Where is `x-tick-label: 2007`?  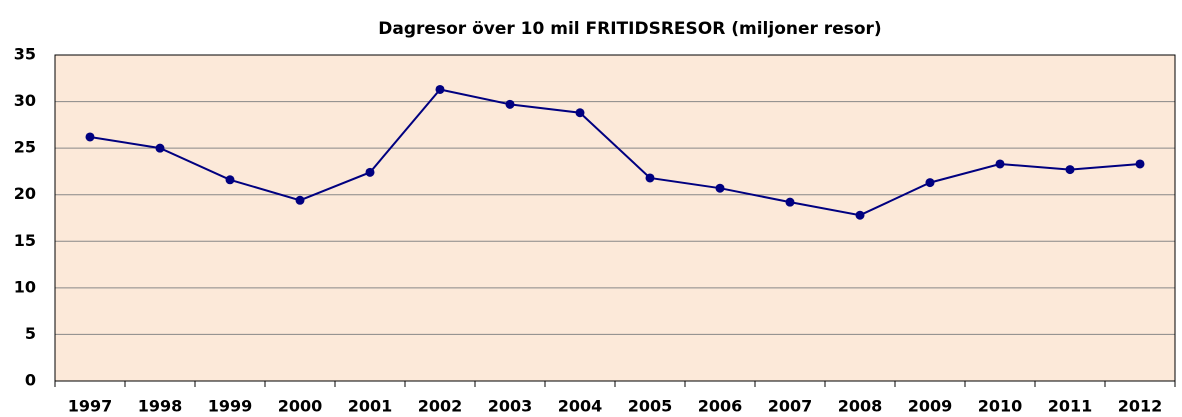
x-tick-label: 2007 is located at coordinates (790, 406).